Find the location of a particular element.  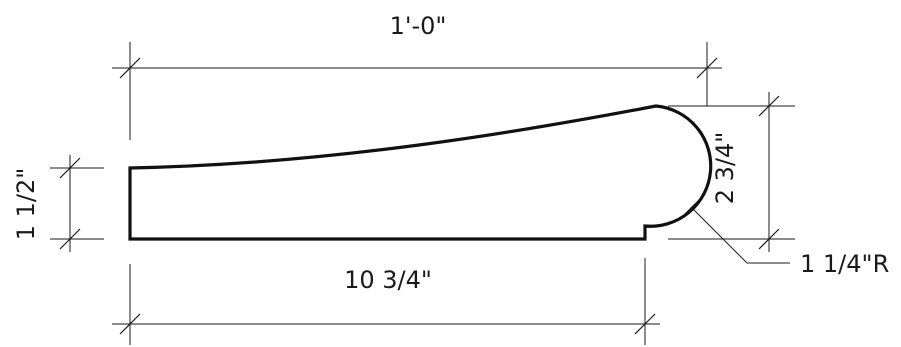

right-height-label: 2 3/4" is located at coordinates (725, 168).